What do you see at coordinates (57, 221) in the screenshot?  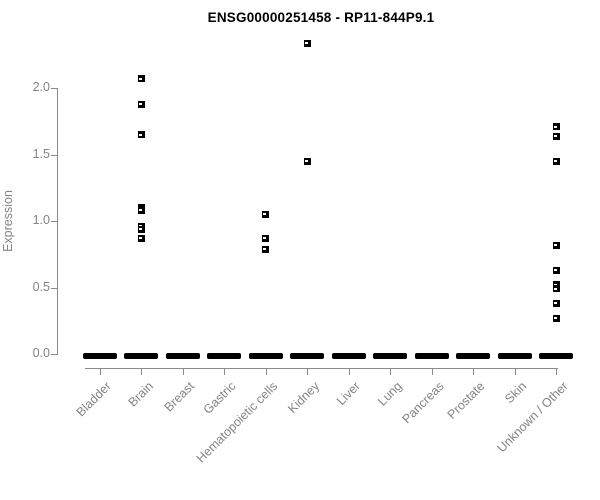 I see `y-axis-line` at bounding box center [57, 221].